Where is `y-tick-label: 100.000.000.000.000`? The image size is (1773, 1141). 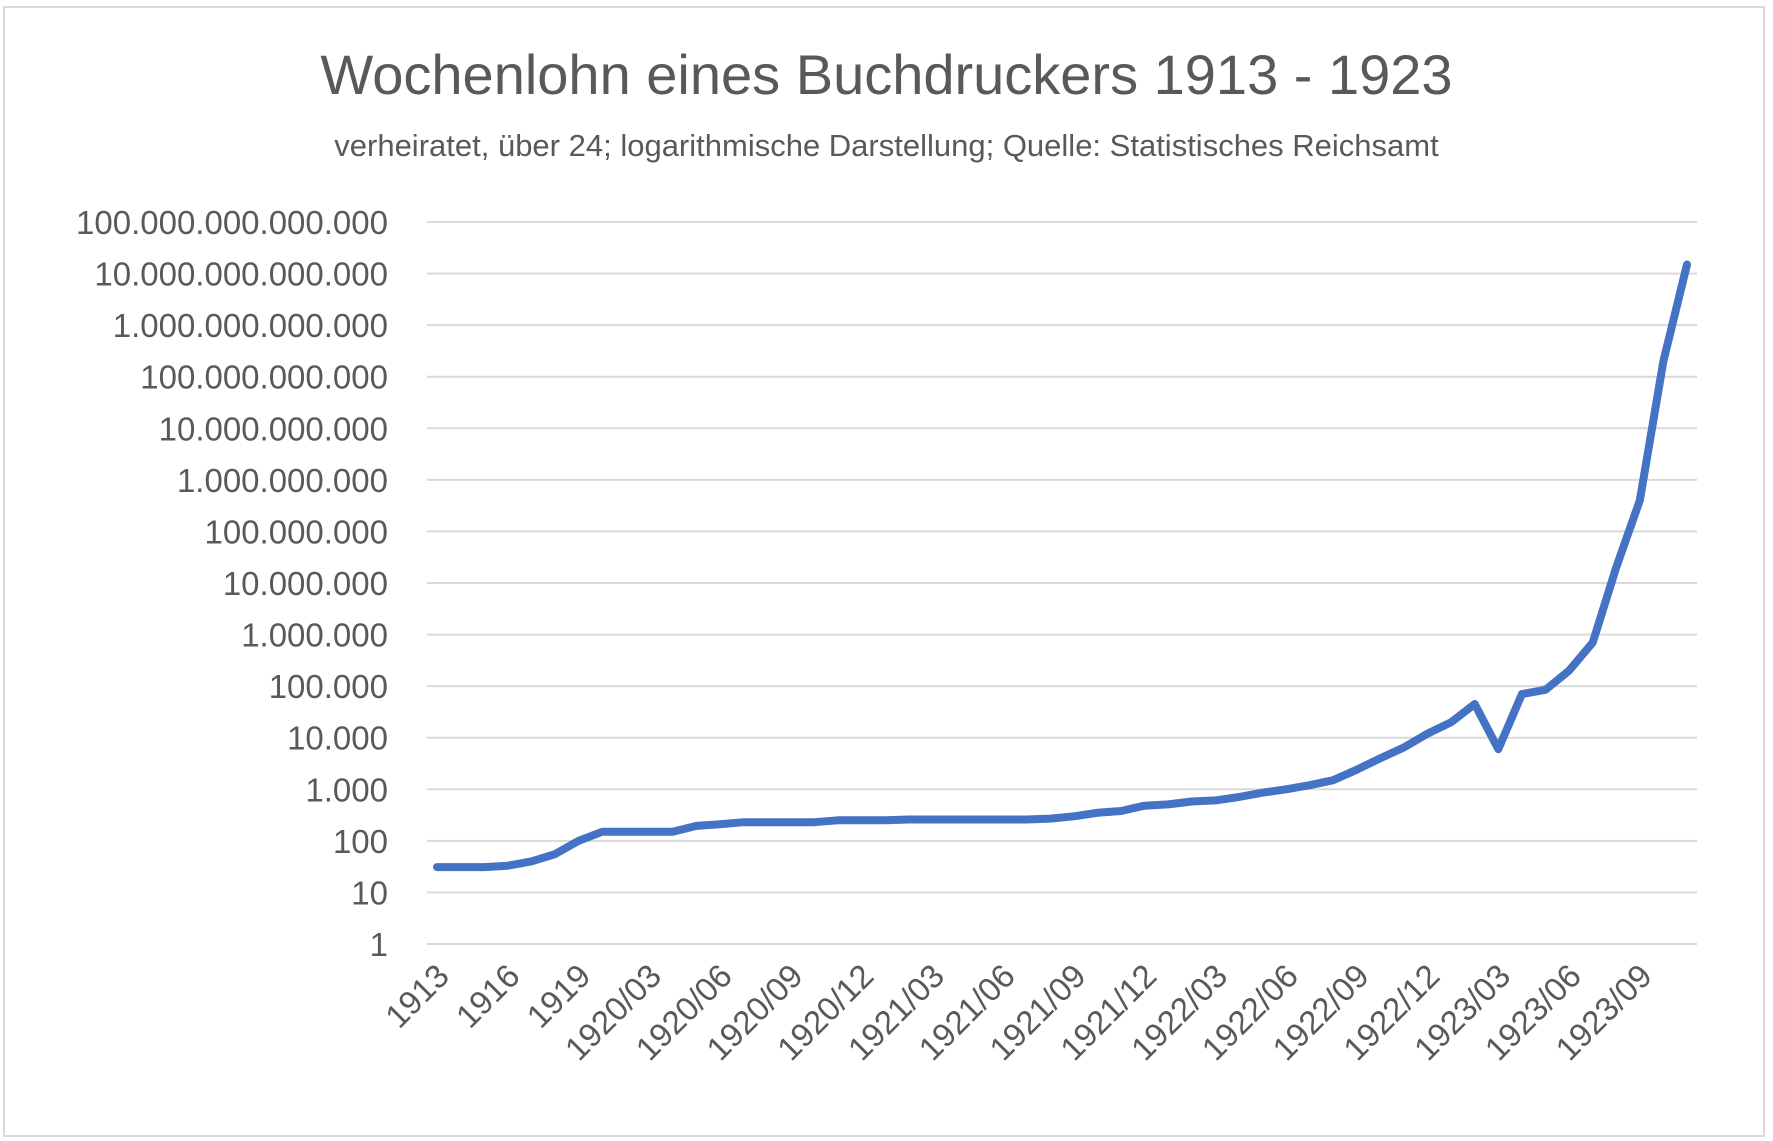
y-tick-label: 100.000.000.000.000 is located at coordinates (232, 222).